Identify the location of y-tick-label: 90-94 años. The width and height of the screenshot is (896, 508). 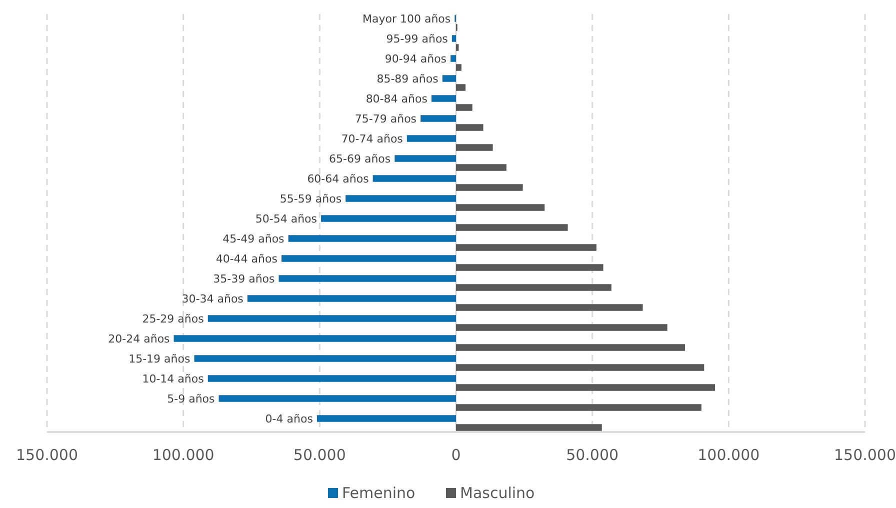
(415, 59).